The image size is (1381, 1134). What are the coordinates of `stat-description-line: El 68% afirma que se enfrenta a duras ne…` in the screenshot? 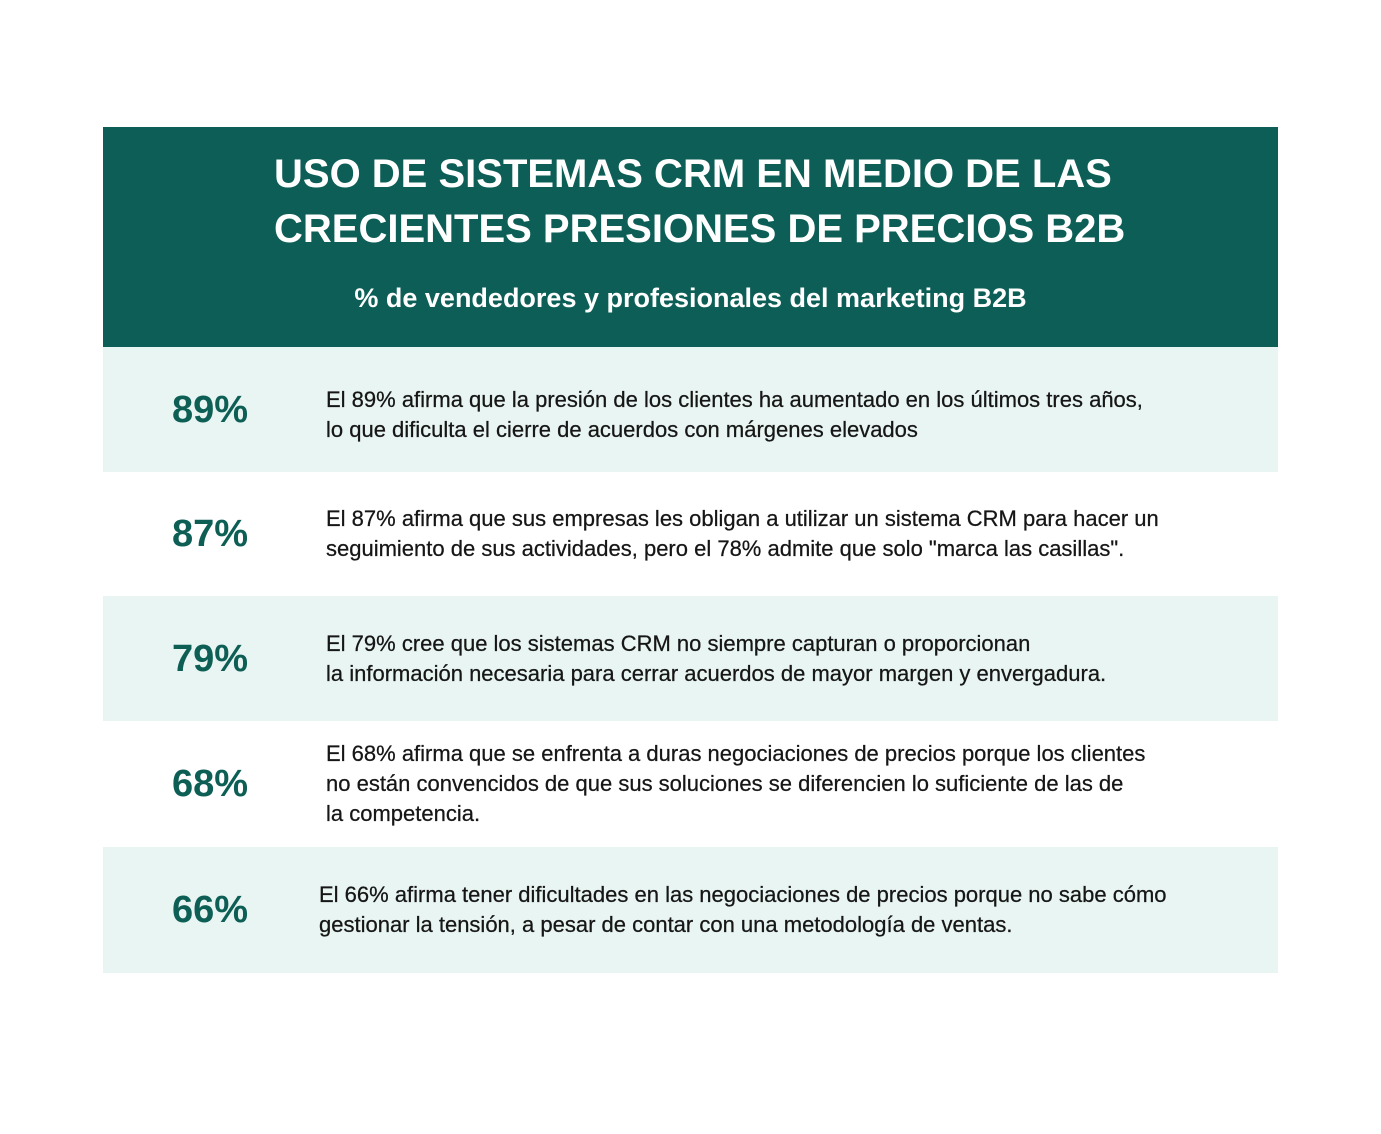 It's located at (736, 753).